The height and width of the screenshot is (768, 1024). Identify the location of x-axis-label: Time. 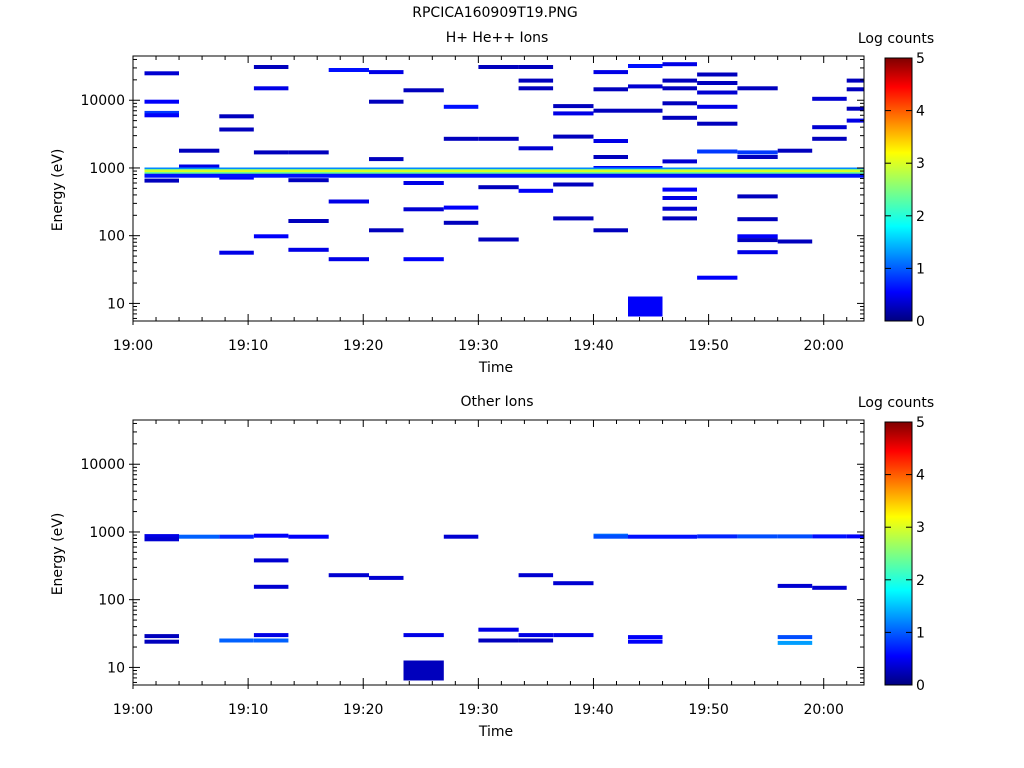
(495, 368).